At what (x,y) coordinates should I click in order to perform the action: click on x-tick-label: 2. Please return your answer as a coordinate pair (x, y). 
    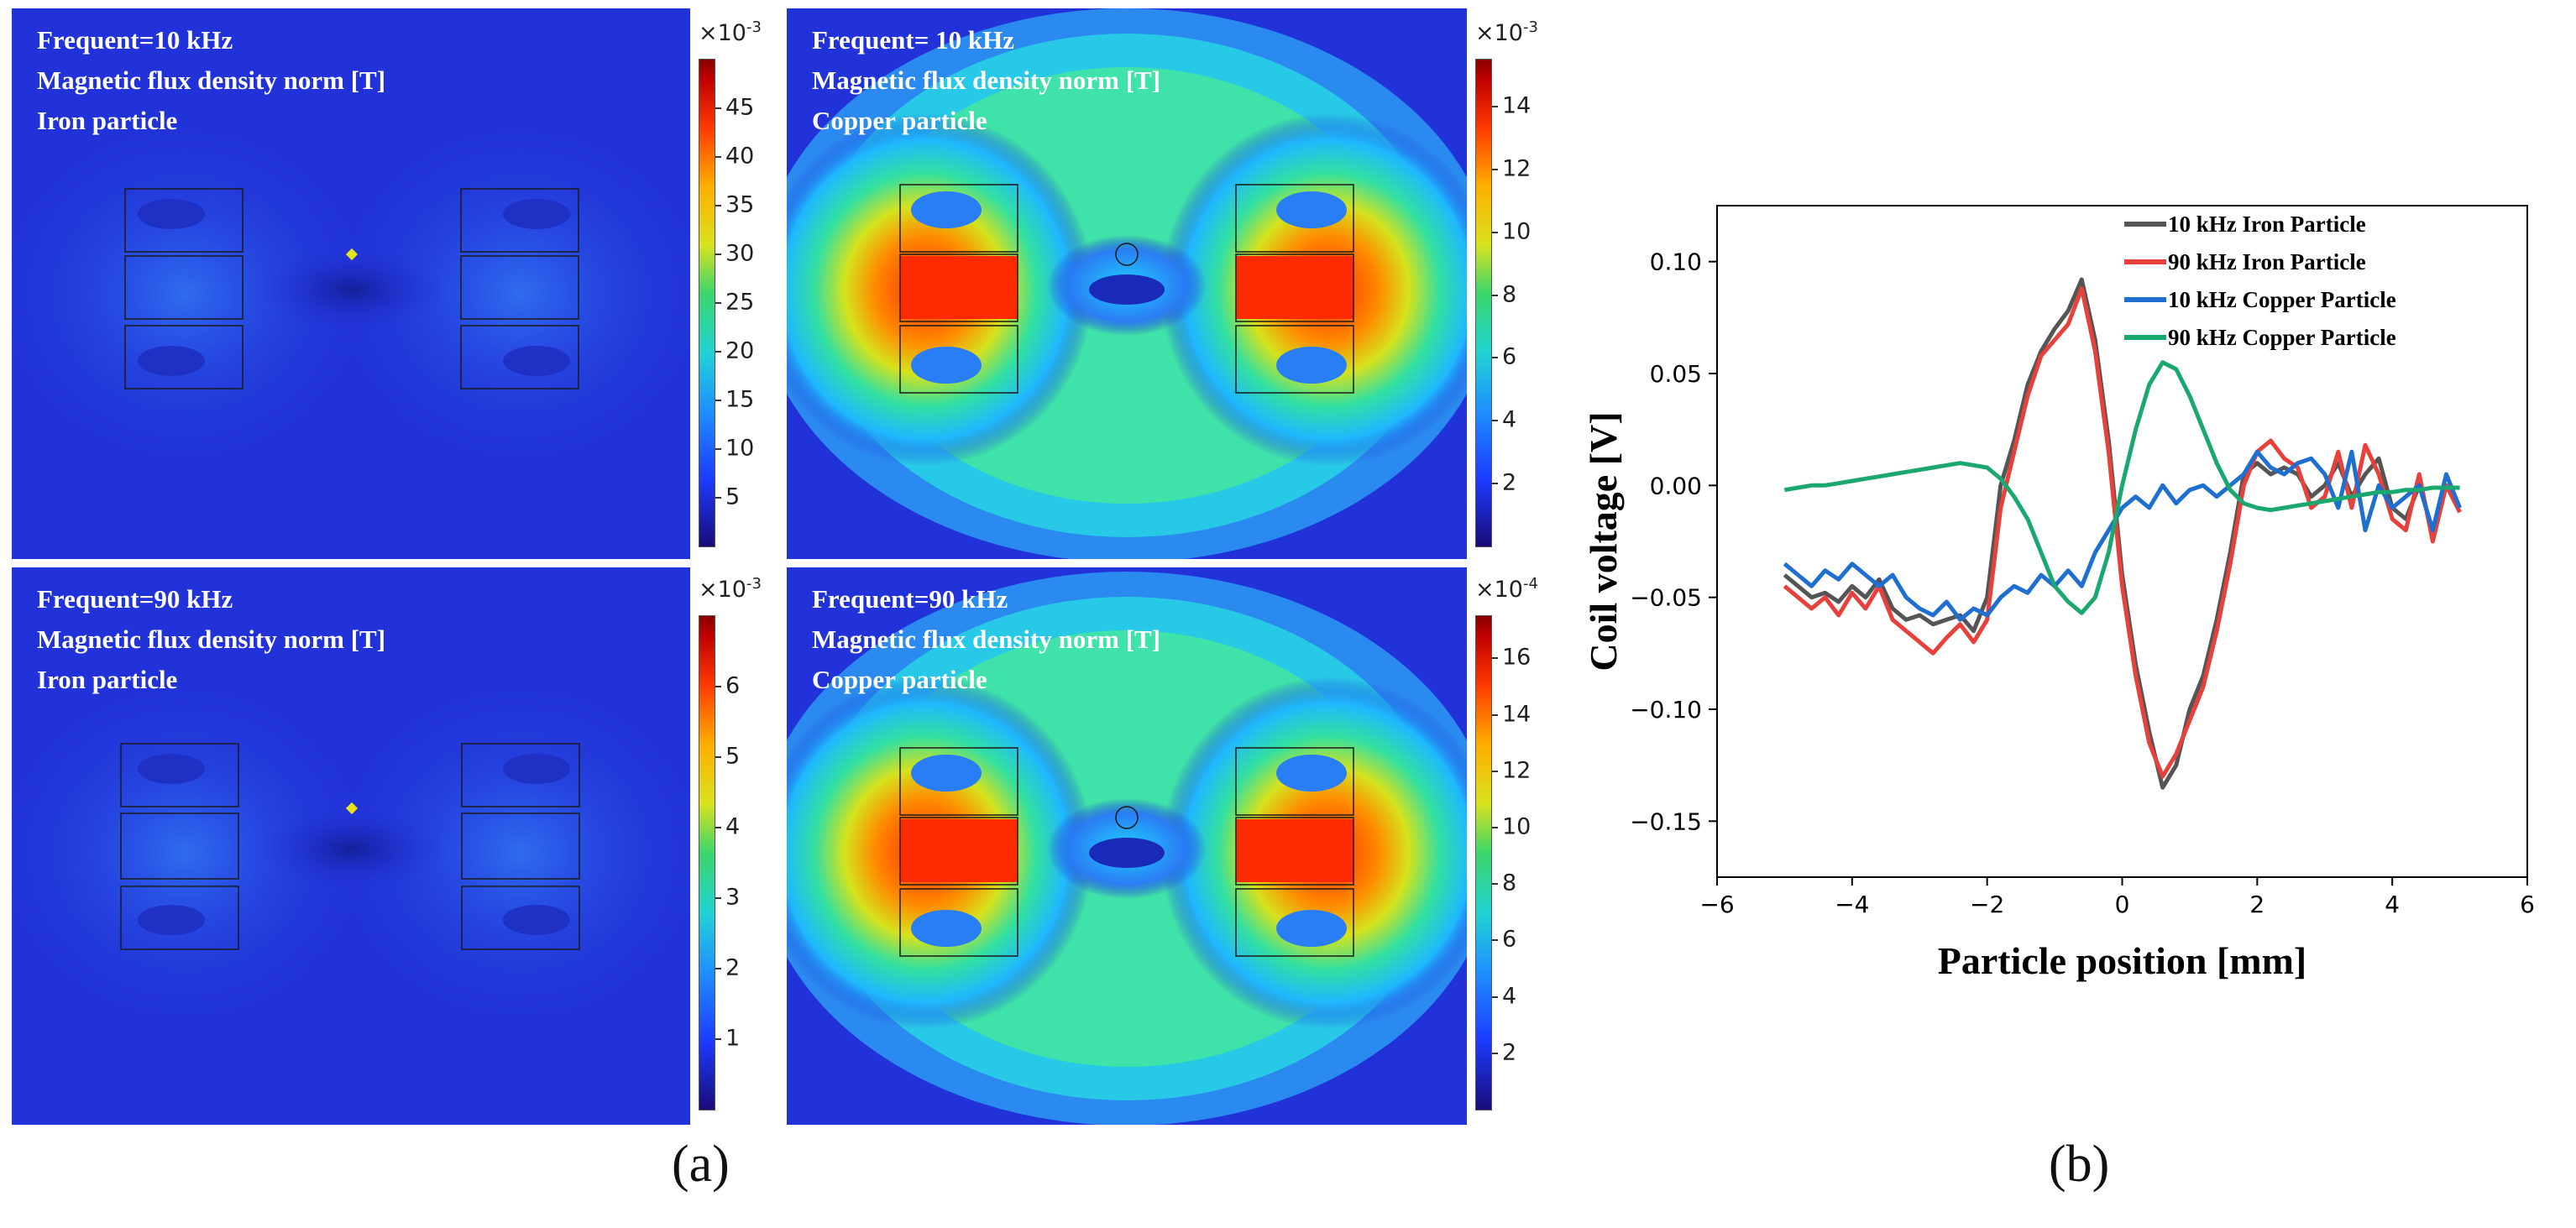
    Looking at the image, I should click on (2257, 904).